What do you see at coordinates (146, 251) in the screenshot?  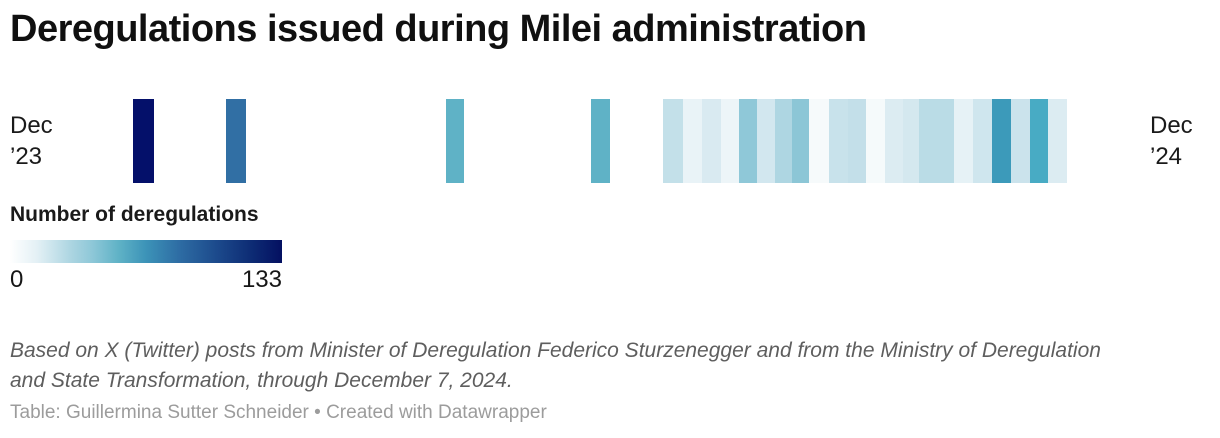 I see `legend-gradient-bar` at bounding box center [146, 251].